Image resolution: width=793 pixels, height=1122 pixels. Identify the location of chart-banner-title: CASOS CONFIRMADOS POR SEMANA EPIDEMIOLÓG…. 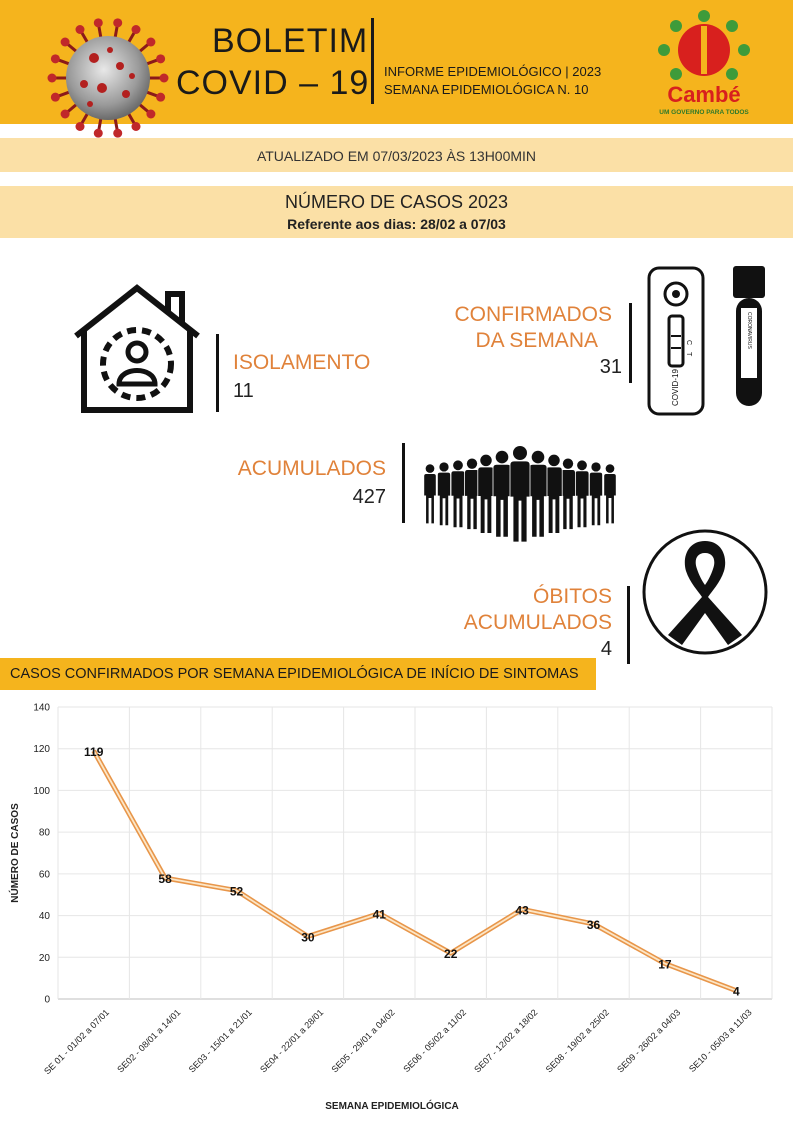
(294, 674).